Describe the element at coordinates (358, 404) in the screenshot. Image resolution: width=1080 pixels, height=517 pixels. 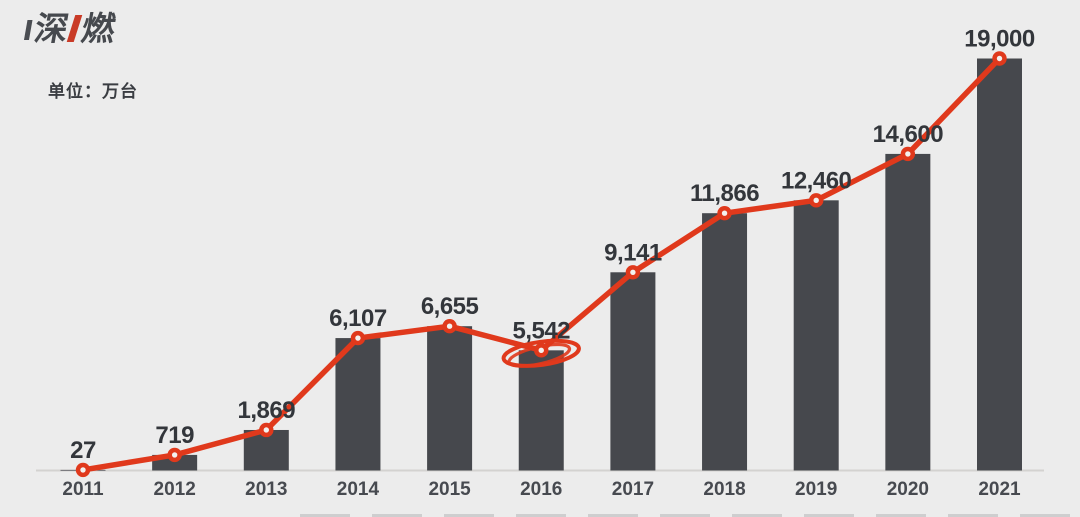
I see `bar-2014` at that location.